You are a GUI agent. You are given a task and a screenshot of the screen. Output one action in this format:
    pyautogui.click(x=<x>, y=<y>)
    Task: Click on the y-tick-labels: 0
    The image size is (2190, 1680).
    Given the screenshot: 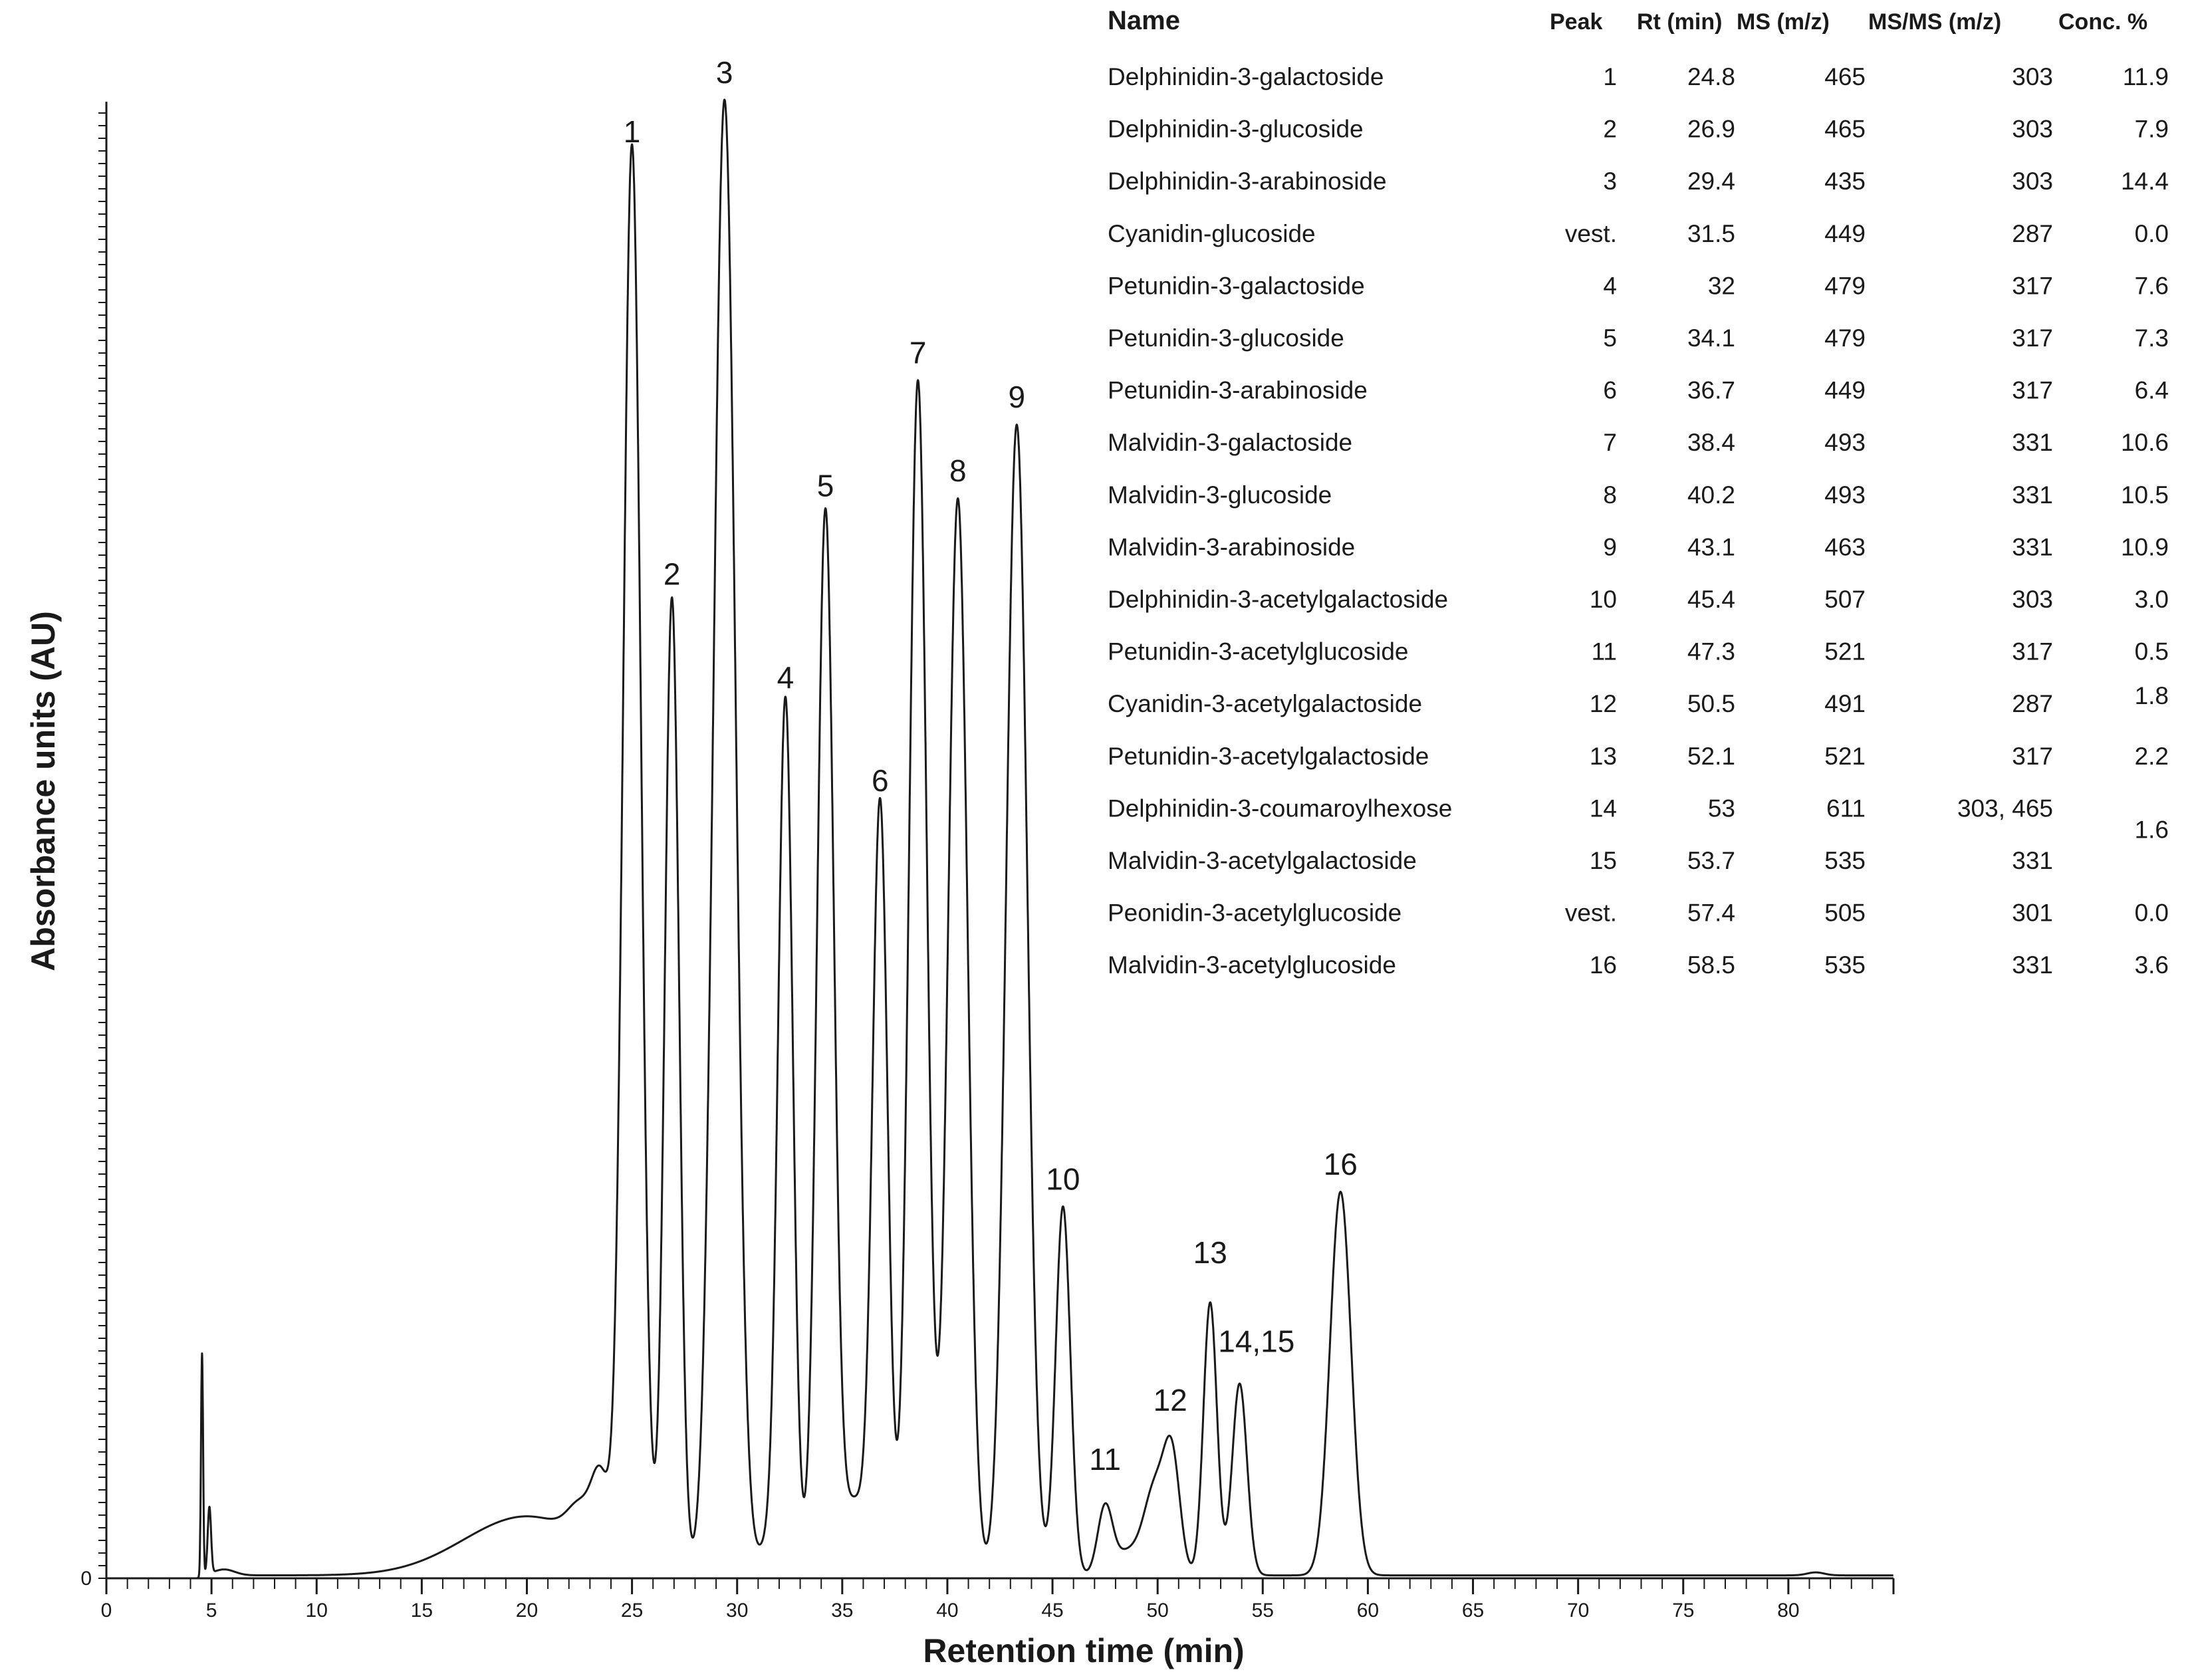 What is the action you would take?
    pyautogui.click(x=86, y=1579)
    